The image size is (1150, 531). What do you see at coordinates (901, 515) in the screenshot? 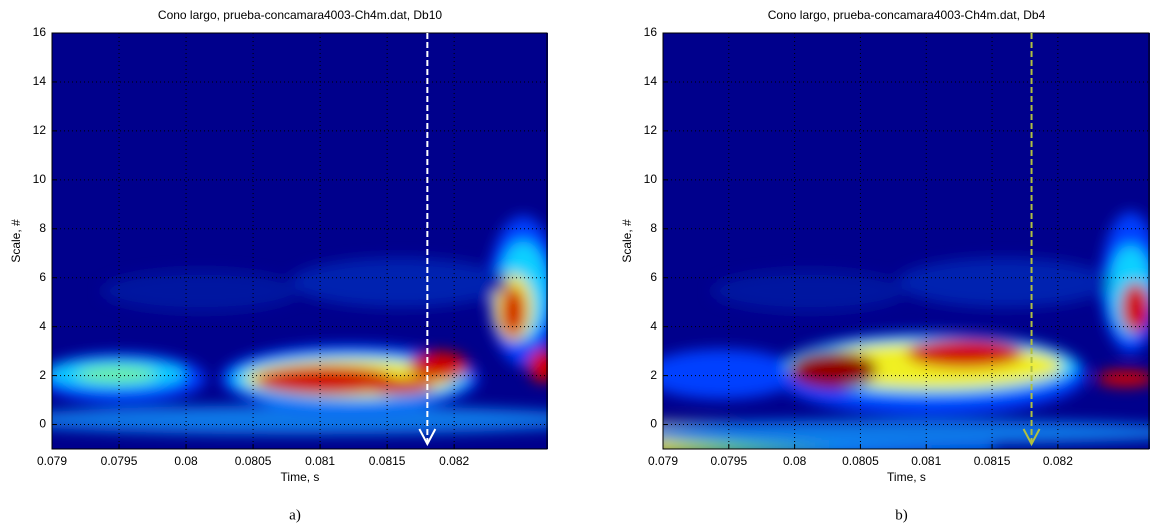
I see `caption: b)` at bounding box center [901, 515].